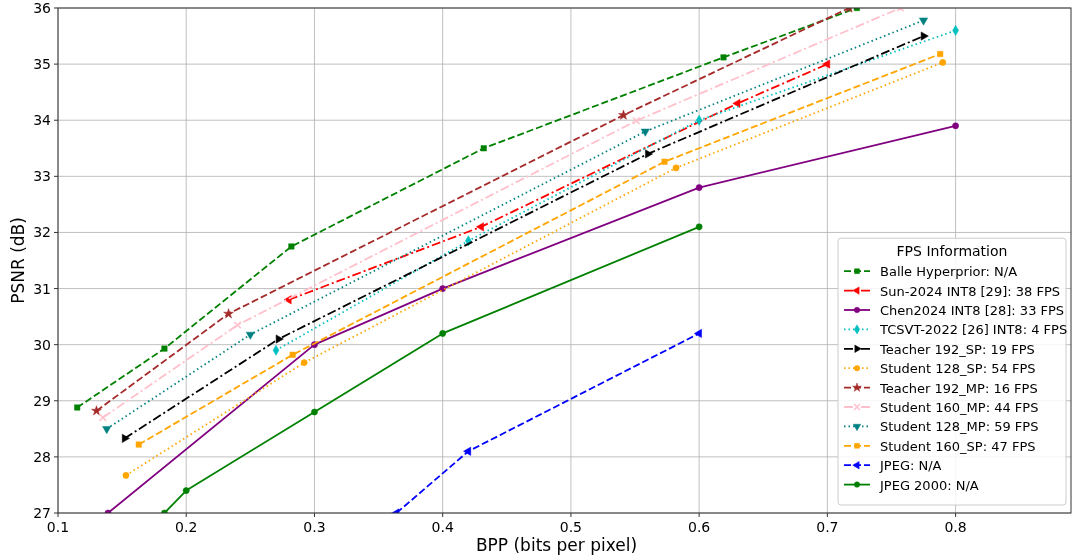  Describe the element at coordinates (42, 64) in the screenshot. I see `y-tick-label: 35` at that location.